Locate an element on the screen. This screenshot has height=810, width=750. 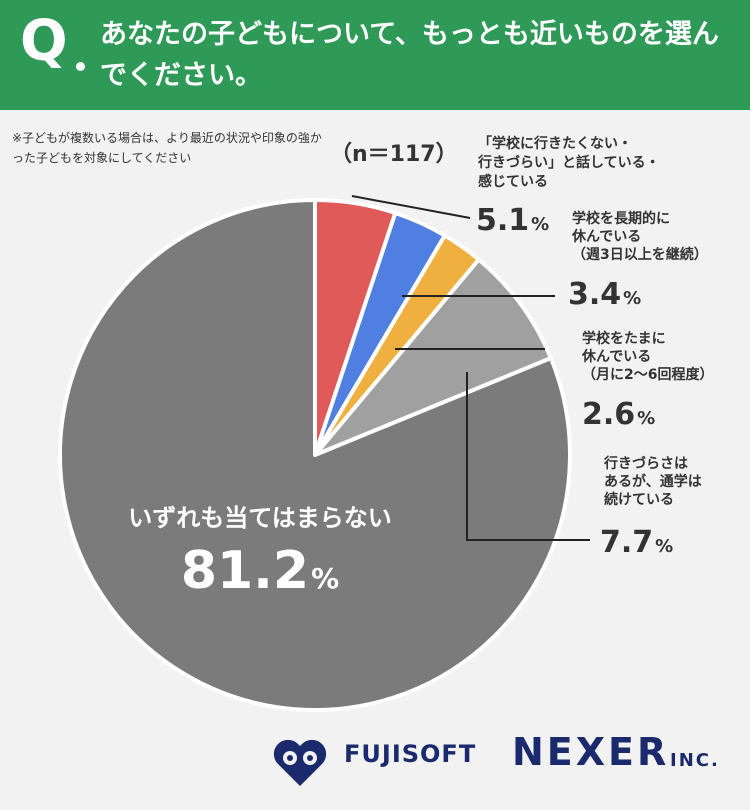
value-s4: 7.7% is located at coordinates (636, 543).